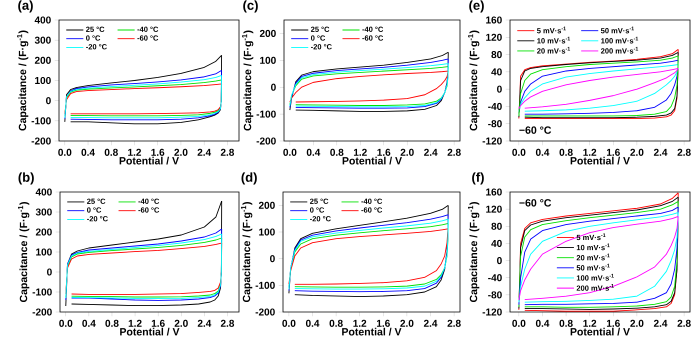  I want to click on chart-title: (c), so click(250, 6).